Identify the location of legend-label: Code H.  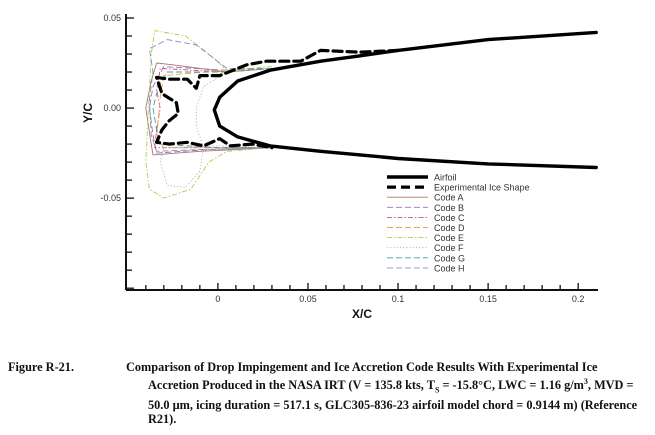
(449, 268).